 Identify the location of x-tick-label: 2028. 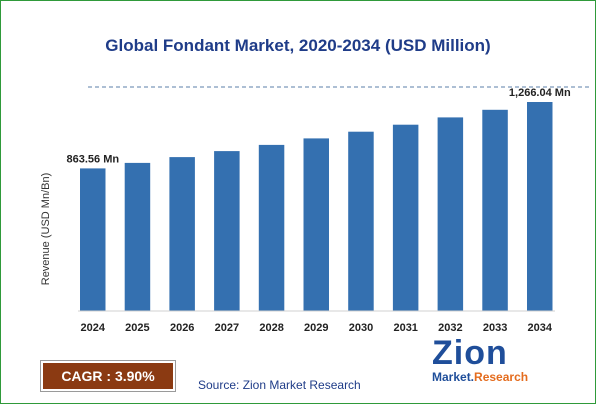
(271, 328).